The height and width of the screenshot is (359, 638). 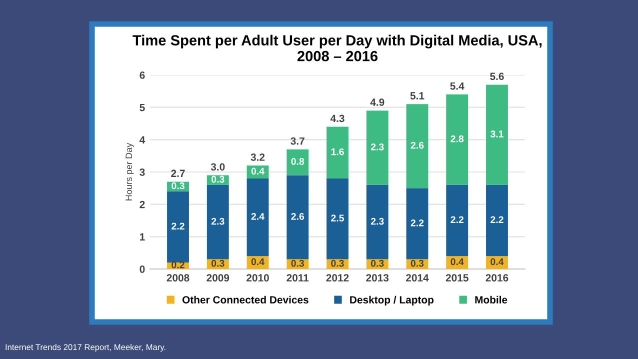 I want to click on chart-title: Time Spent per Adult User per Day with Digital Media, USA, 2008 – 2016, so click(x=337, y=48).